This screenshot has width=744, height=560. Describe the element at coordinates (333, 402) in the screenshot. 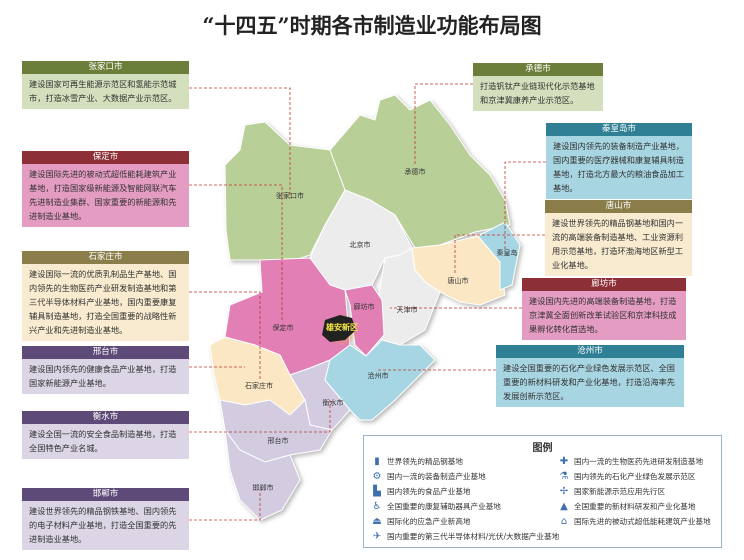

I see `label-hengshui: 衡水市` at that location.